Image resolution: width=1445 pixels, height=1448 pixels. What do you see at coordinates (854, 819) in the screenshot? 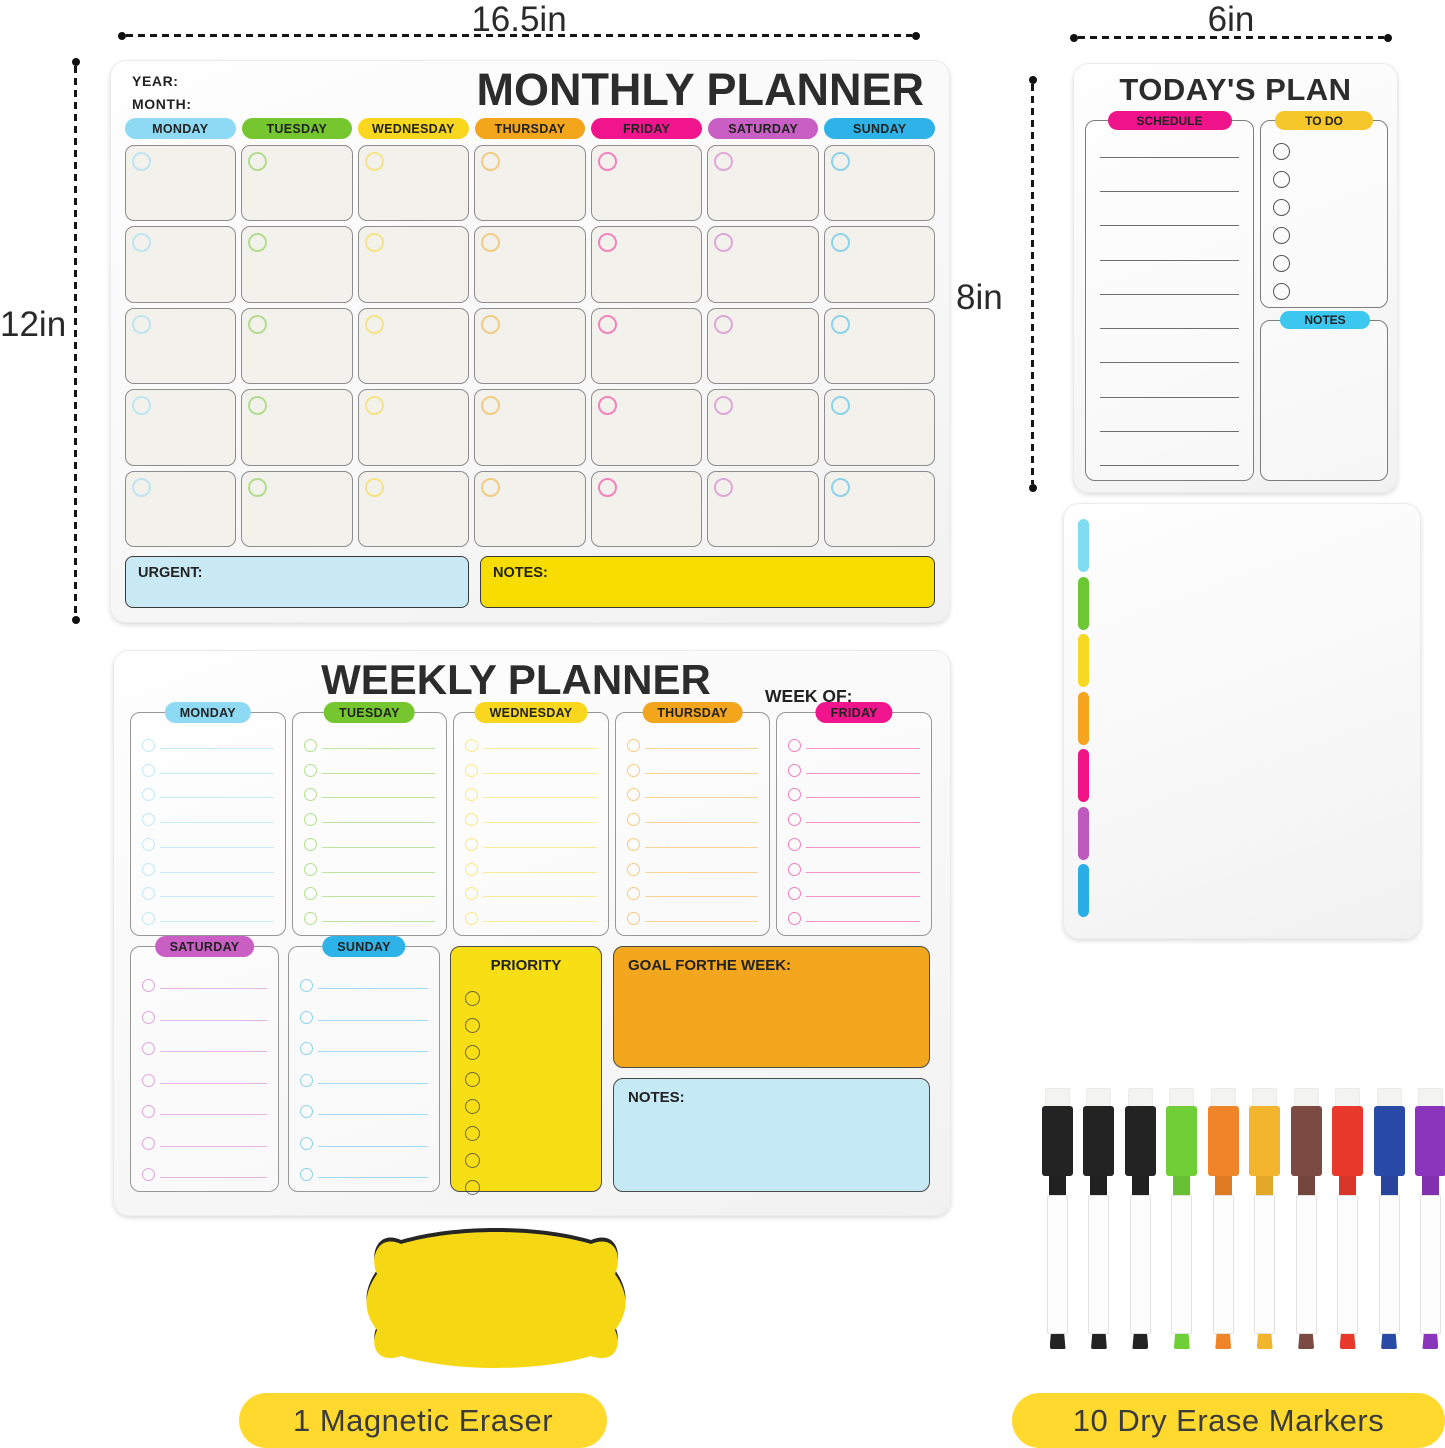
I see `weekly-day-column-friday: FRIDAY` at bounding box center [854, 819].